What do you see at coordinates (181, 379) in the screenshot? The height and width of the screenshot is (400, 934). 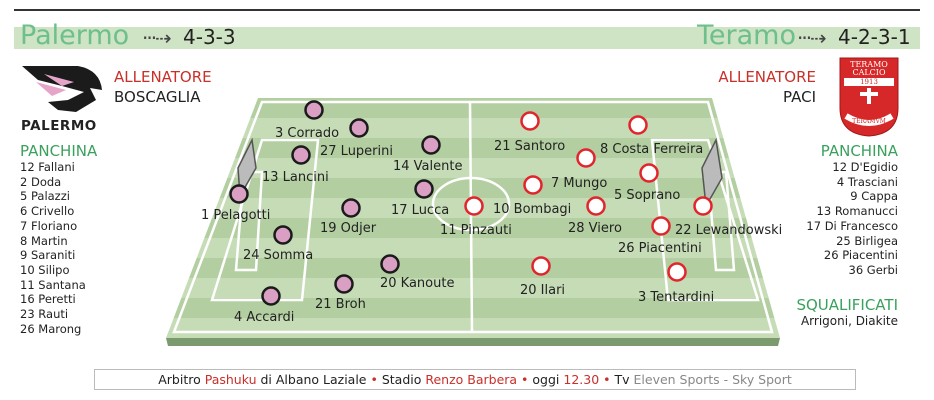 I see `referee-label: Arbitro` at bounding box center [181, 379].